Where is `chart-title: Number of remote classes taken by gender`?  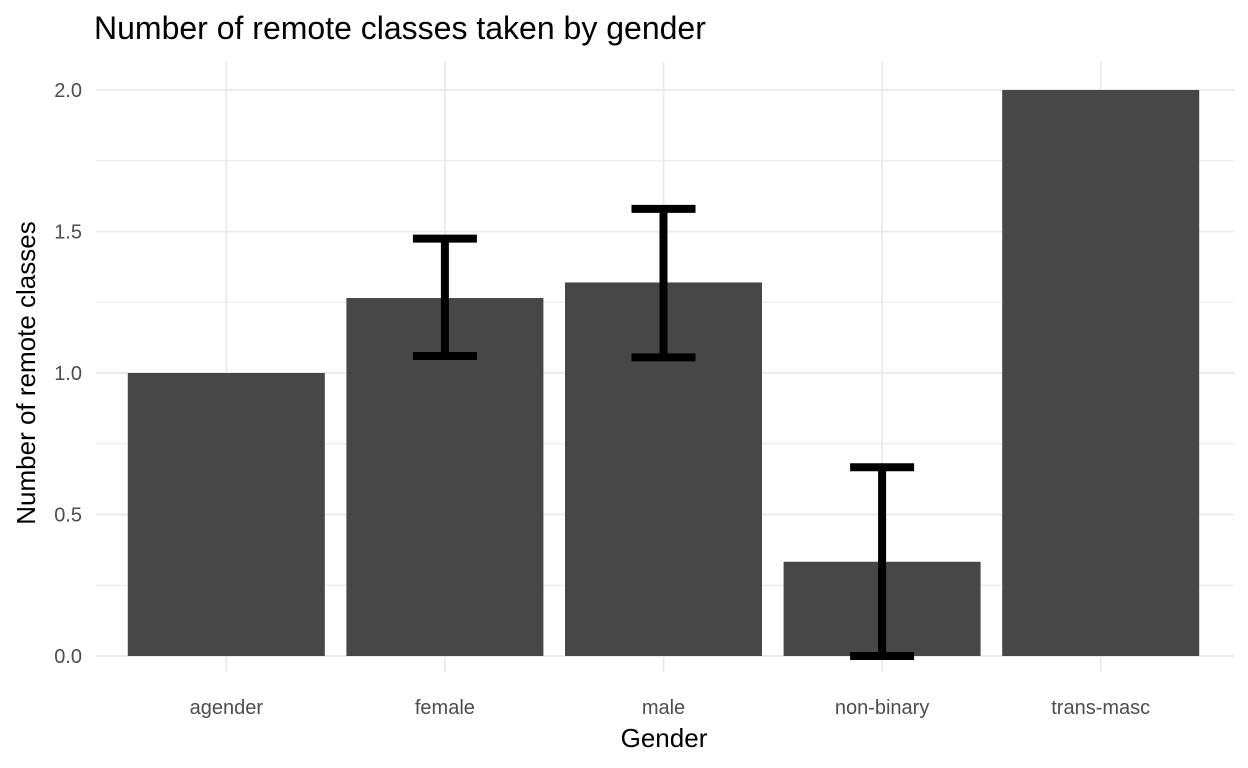
chart-title: Number of remote classes taken by gender is located at coordinates (400, 28).